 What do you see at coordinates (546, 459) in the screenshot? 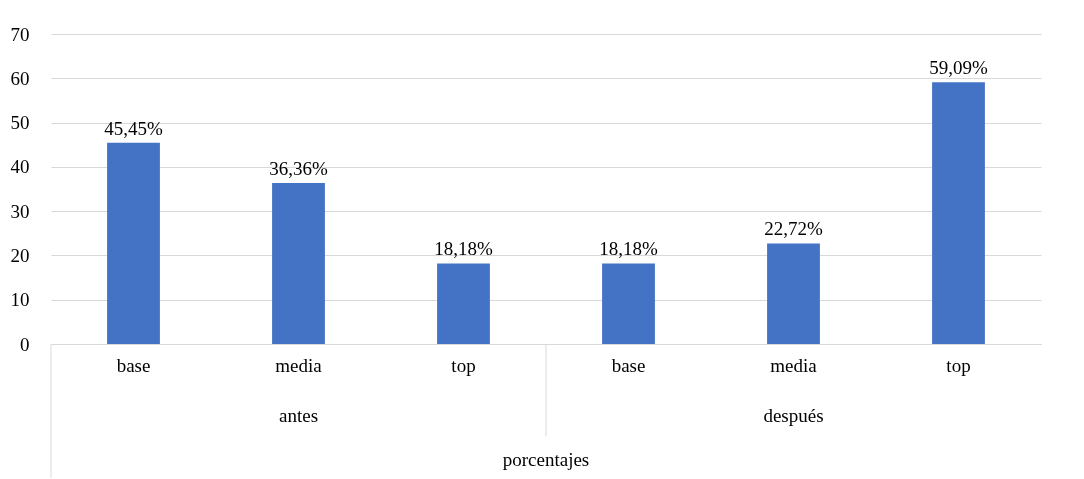
I see `x-axis-title: porcentajes` at bounding box center [546, 459].